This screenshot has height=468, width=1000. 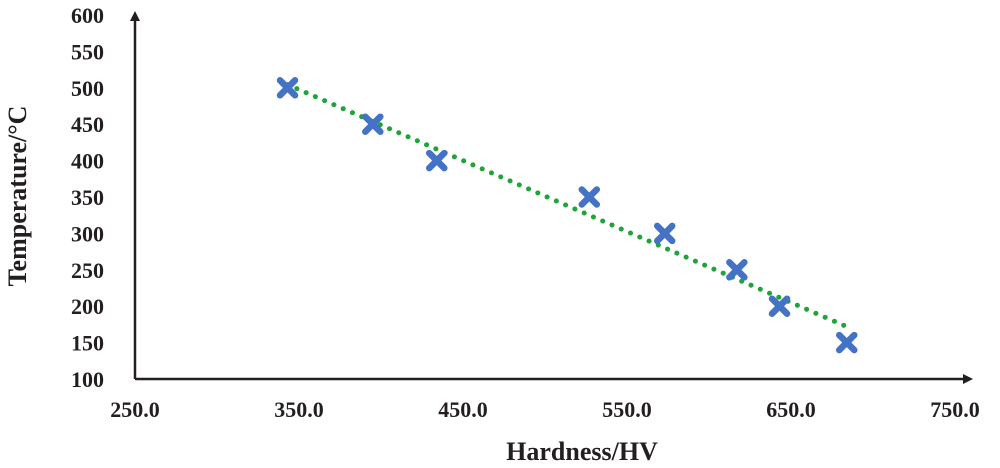 What do you see at coordinates (87, 197) in the screenshot?
I see `y-tick-label: 350` at bounding box center [87, 197].